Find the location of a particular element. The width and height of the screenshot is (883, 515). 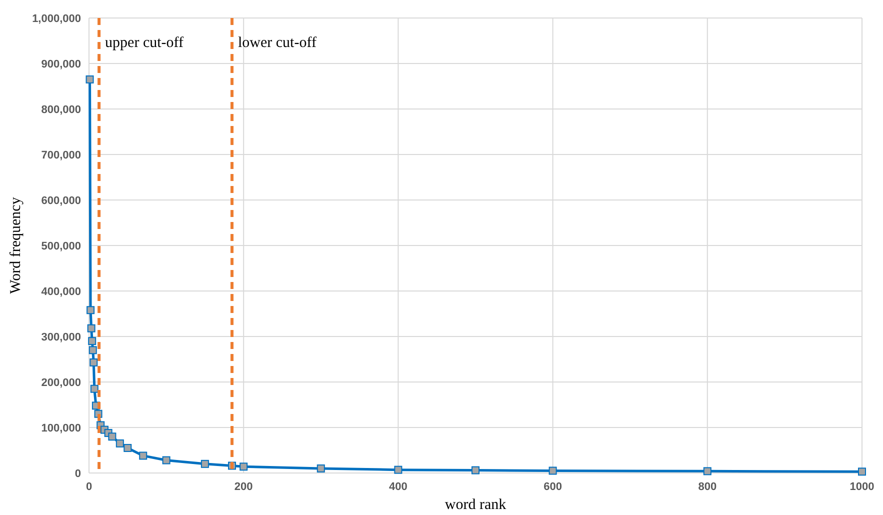

y-tick-label: 200,000 is located at coordinates (61, 383).